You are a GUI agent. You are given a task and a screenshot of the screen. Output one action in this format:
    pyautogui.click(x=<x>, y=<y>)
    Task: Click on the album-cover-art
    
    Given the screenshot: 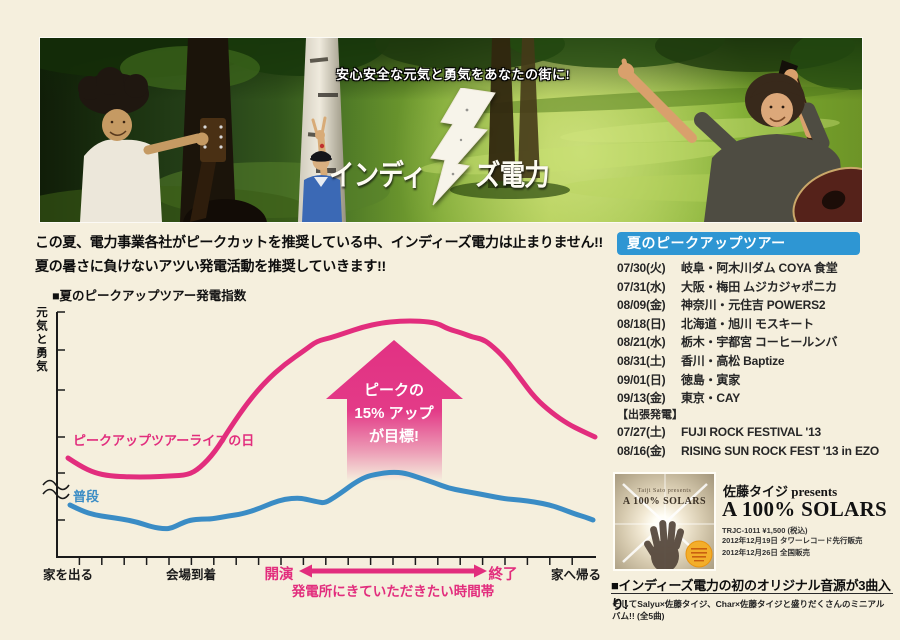 What is the action you would take?
    pyautogui.click(x=664, y=521)
    